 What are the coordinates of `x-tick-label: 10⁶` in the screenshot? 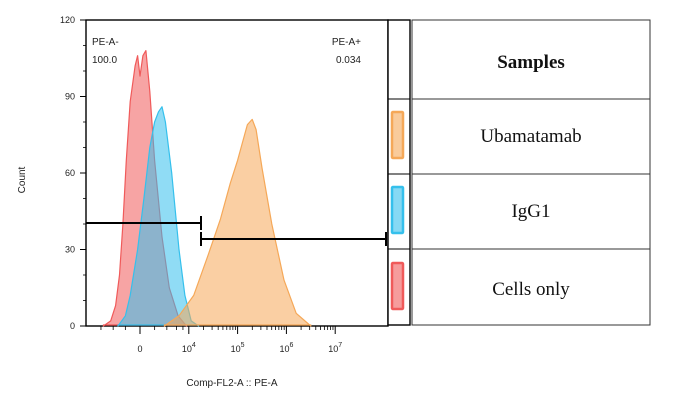 It's located at (286, 348).